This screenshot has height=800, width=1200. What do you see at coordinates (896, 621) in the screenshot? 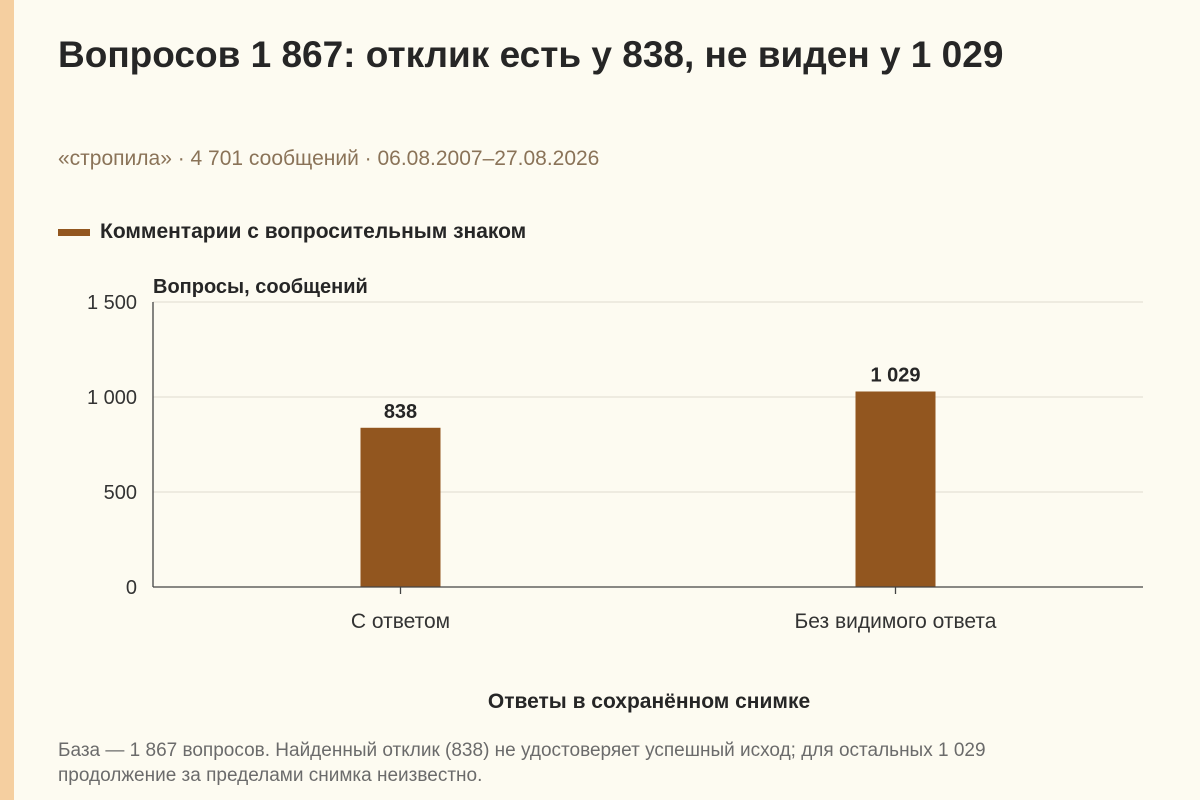
I see `x-tick-label: Без видимого ответа` at bounding box center [896, 621].